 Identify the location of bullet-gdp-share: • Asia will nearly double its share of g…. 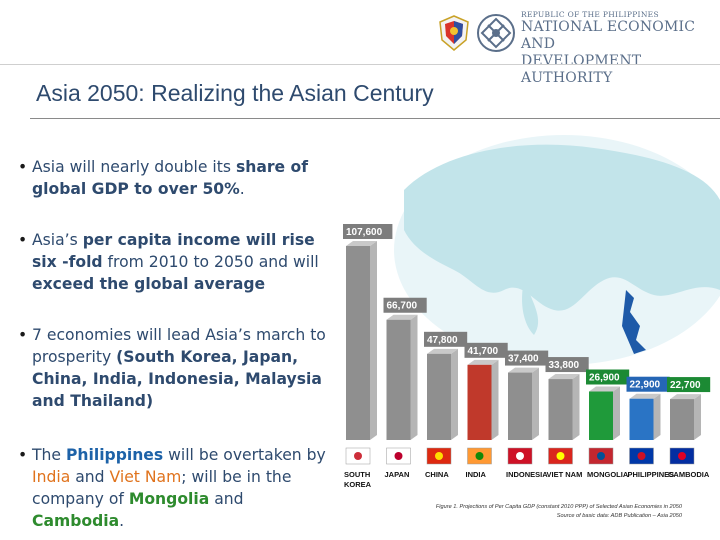
(177, 178).